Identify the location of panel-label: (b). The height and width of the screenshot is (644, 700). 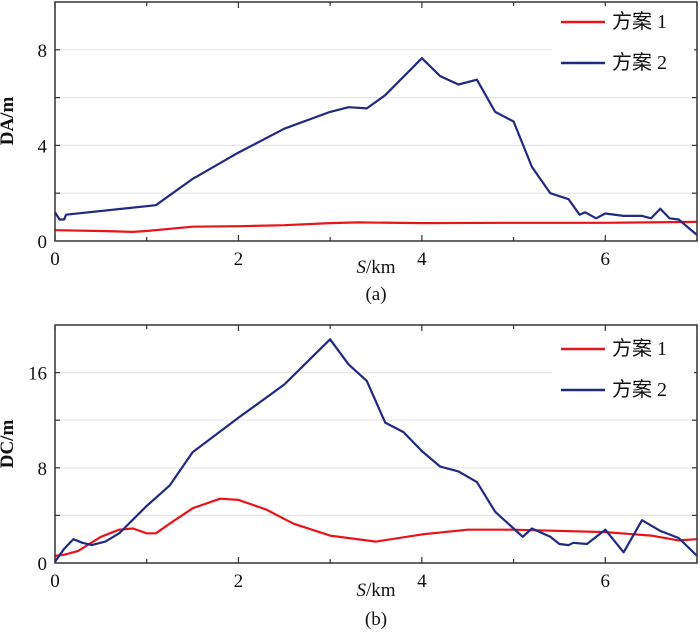
(376, 619).